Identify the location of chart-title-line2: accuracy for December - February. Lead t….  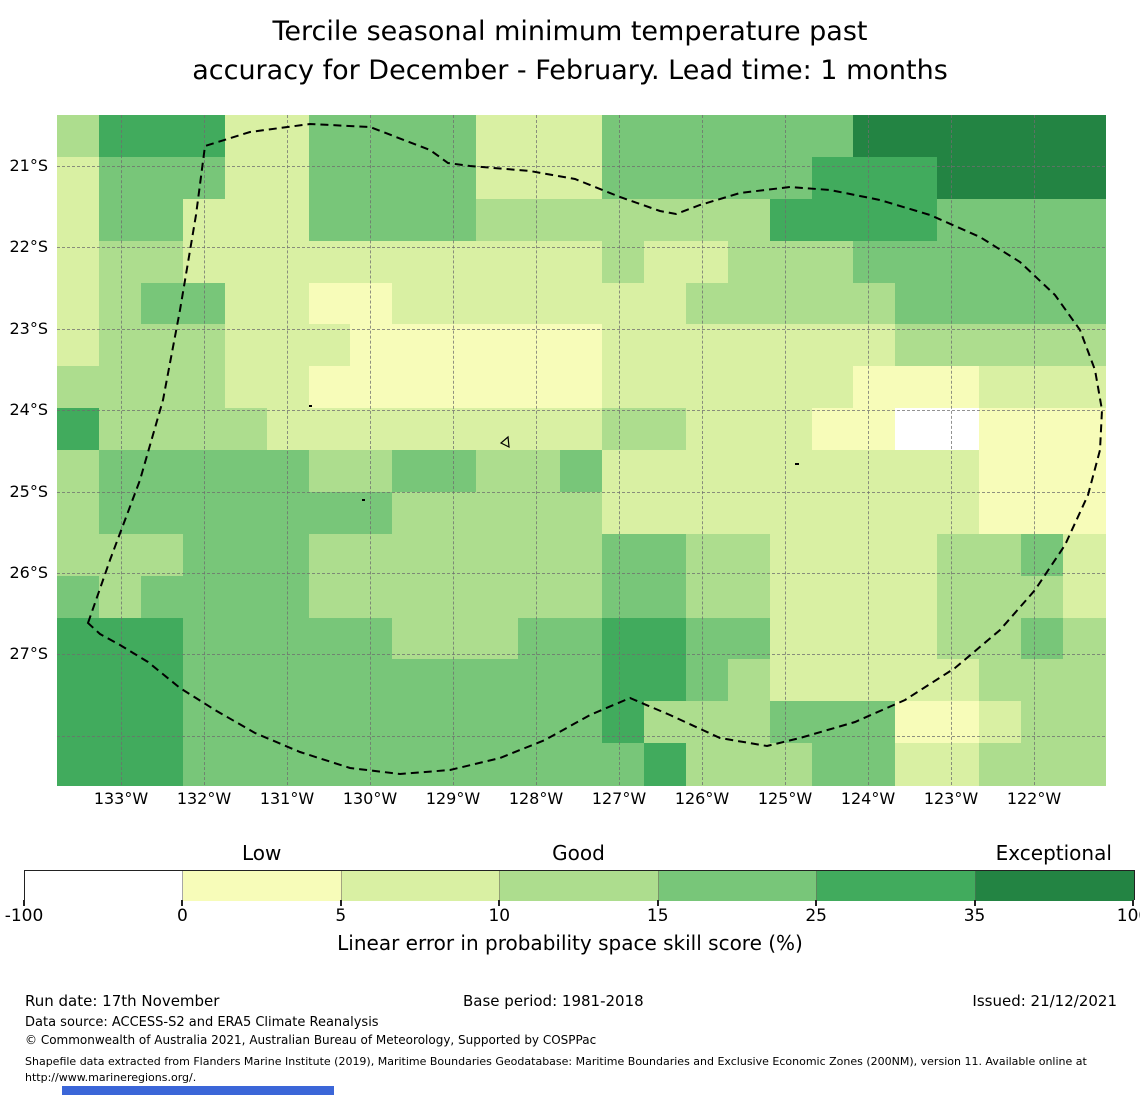
(570, 70).